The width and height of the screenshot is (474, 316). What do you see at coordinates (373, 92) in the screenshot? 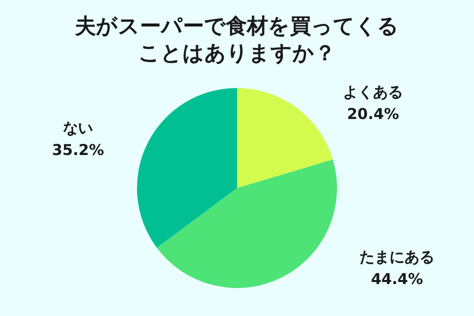
I see `label: よくある` at bounding box center [373, 92].